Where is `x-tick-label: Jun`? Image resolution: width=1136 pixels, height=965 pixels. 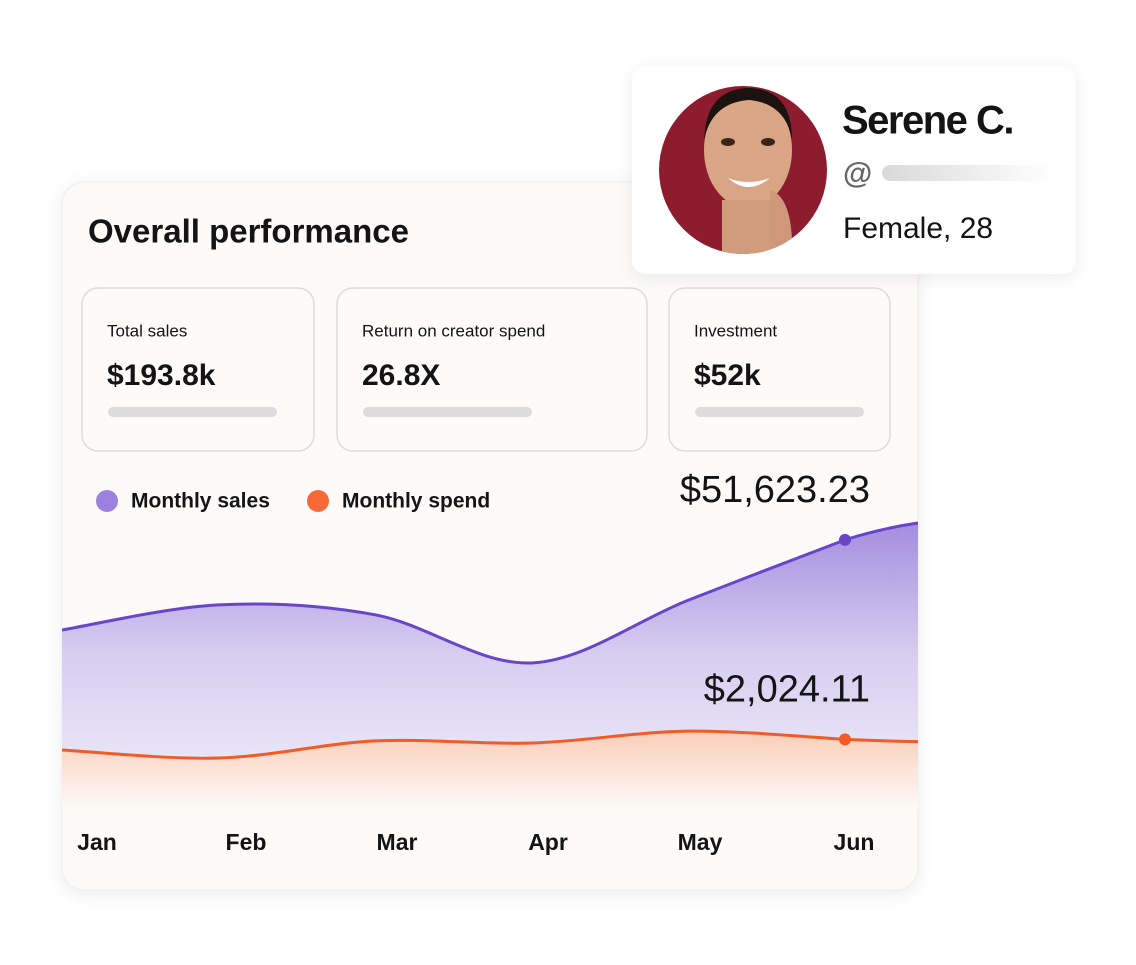 x-tick-label: Jun is located at coordinates (854, 842).